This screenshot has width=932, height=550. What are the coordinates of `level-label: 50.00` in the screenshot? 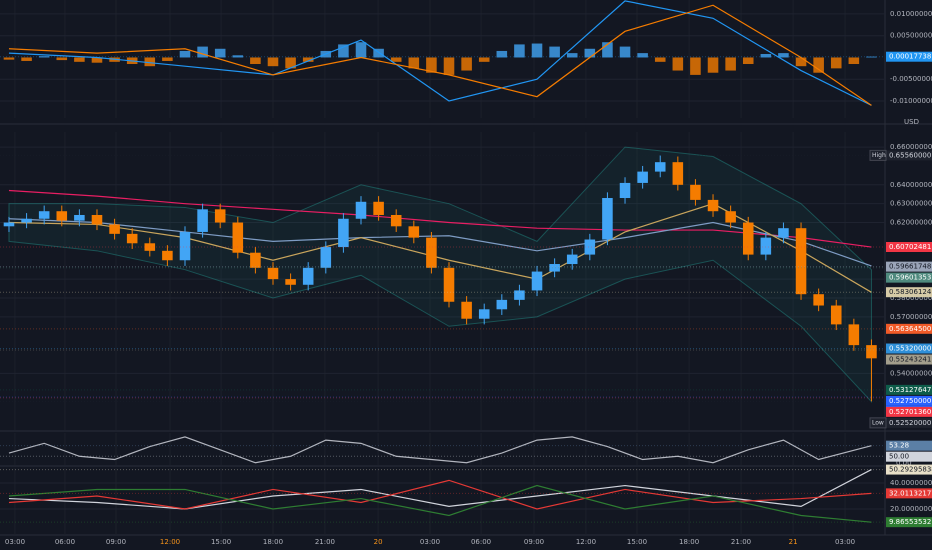 It's located at (899, 457).